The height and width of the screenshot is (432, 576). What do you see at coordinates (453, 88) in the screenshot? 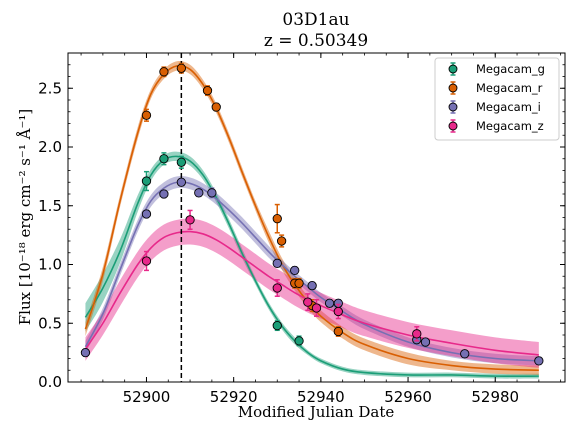
I see `megacam-r-legend-marker` at bounding box center [453, 88].